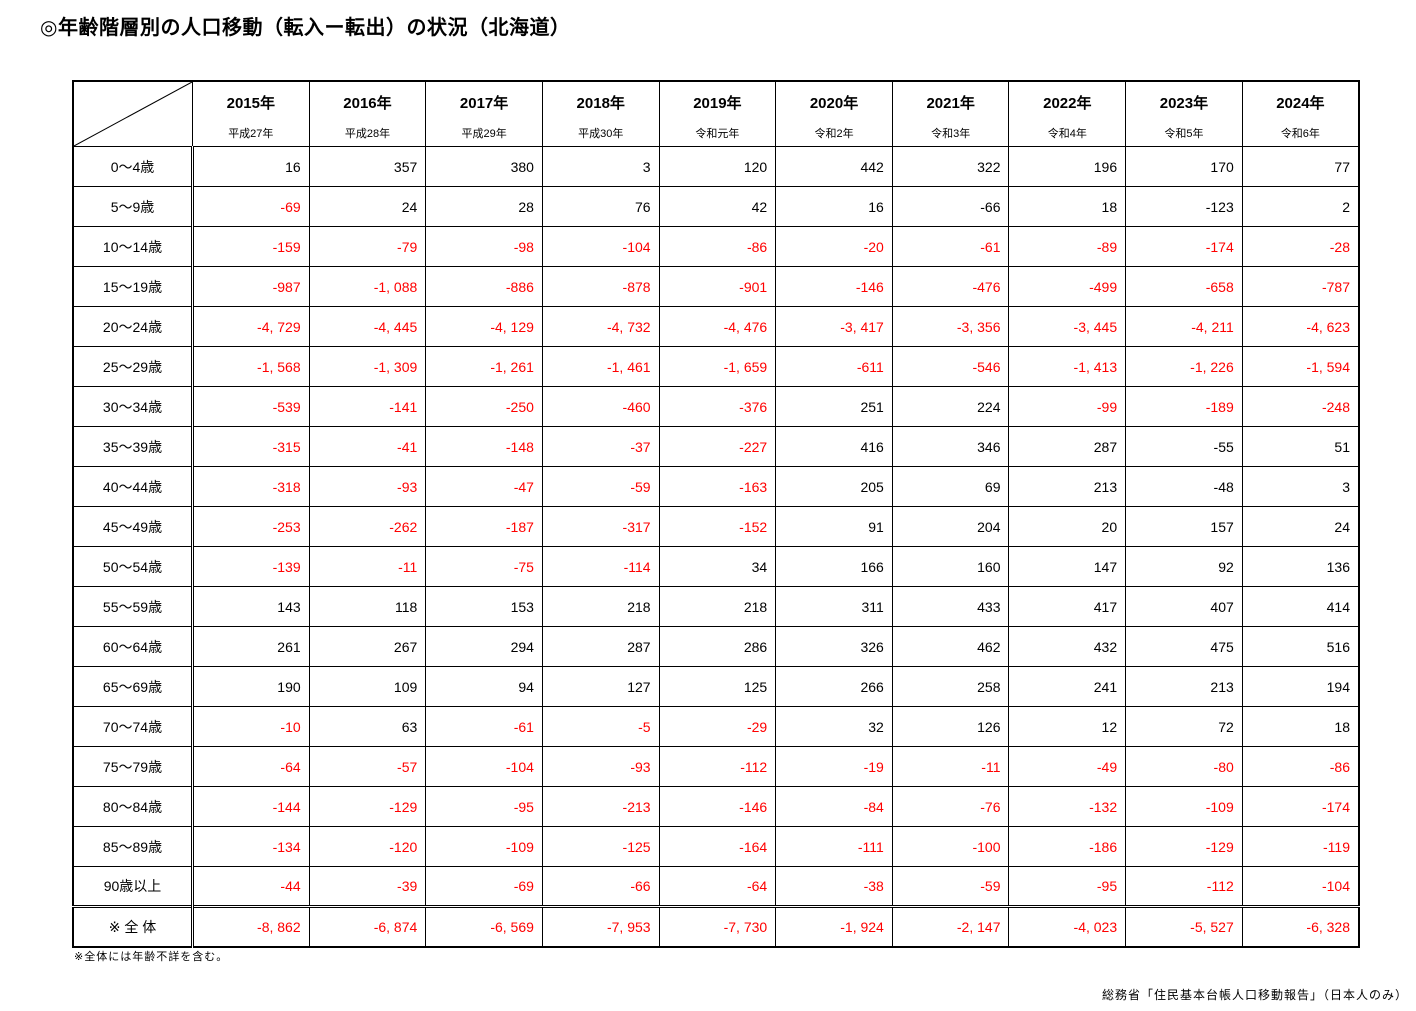  What do you see at coordinates (251, 326) in the screenshot?
I see `value-cell: -4, 729` at bounding box center [251, 326].